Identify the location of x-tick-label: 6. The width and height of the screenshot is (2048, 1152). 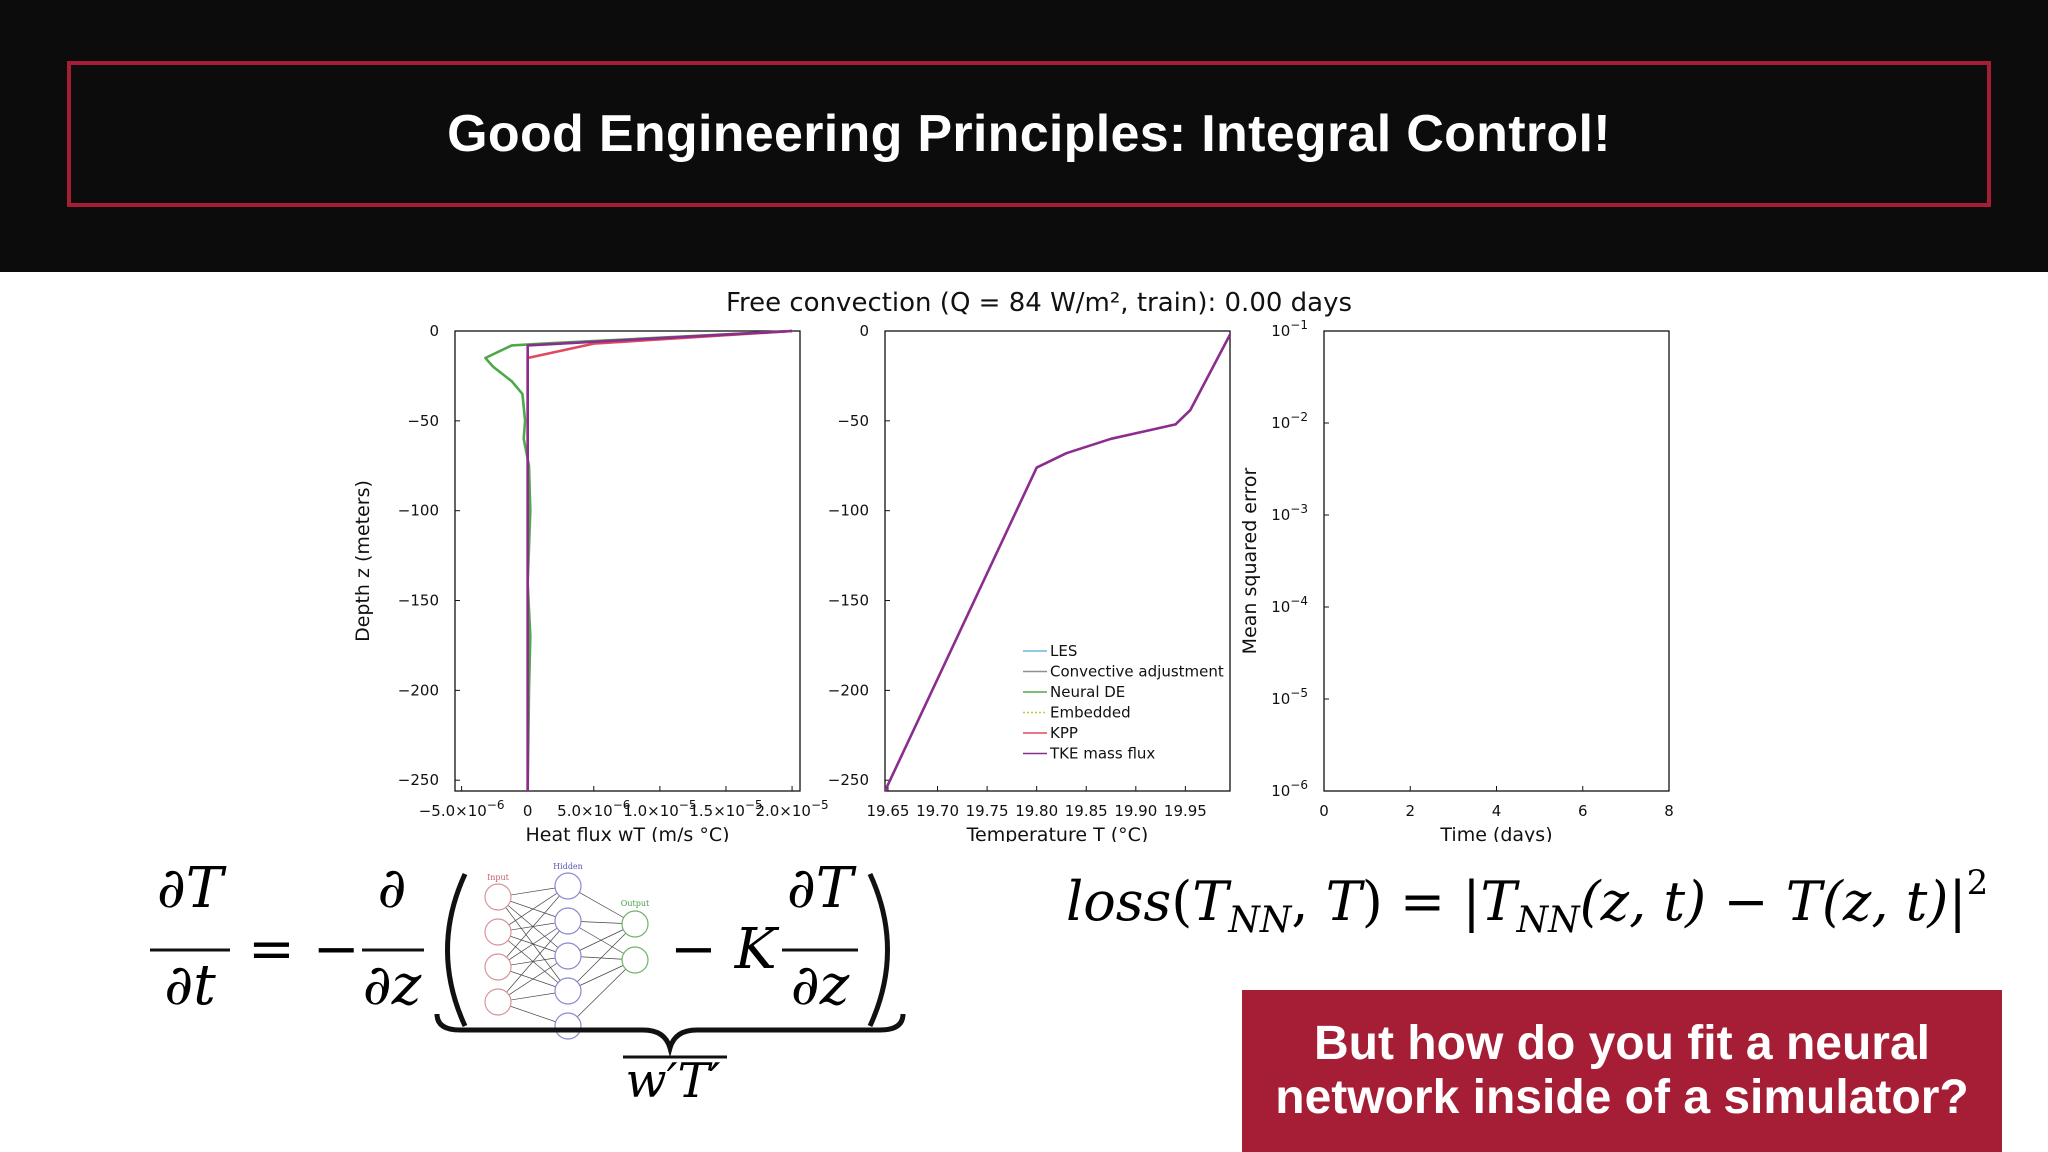
(1583, 811).